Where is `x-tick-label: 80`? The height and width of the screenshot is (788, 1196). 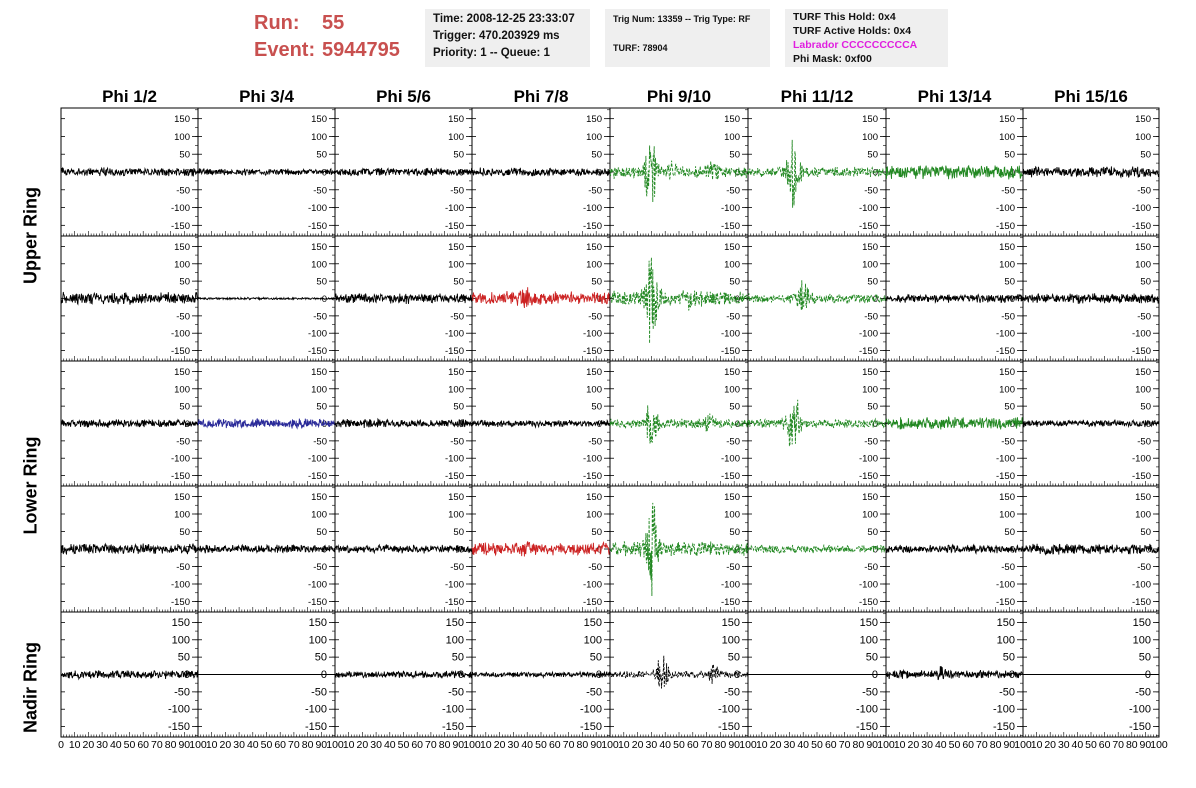
x-tick-label: 80 is located at coordinates (859, 745).